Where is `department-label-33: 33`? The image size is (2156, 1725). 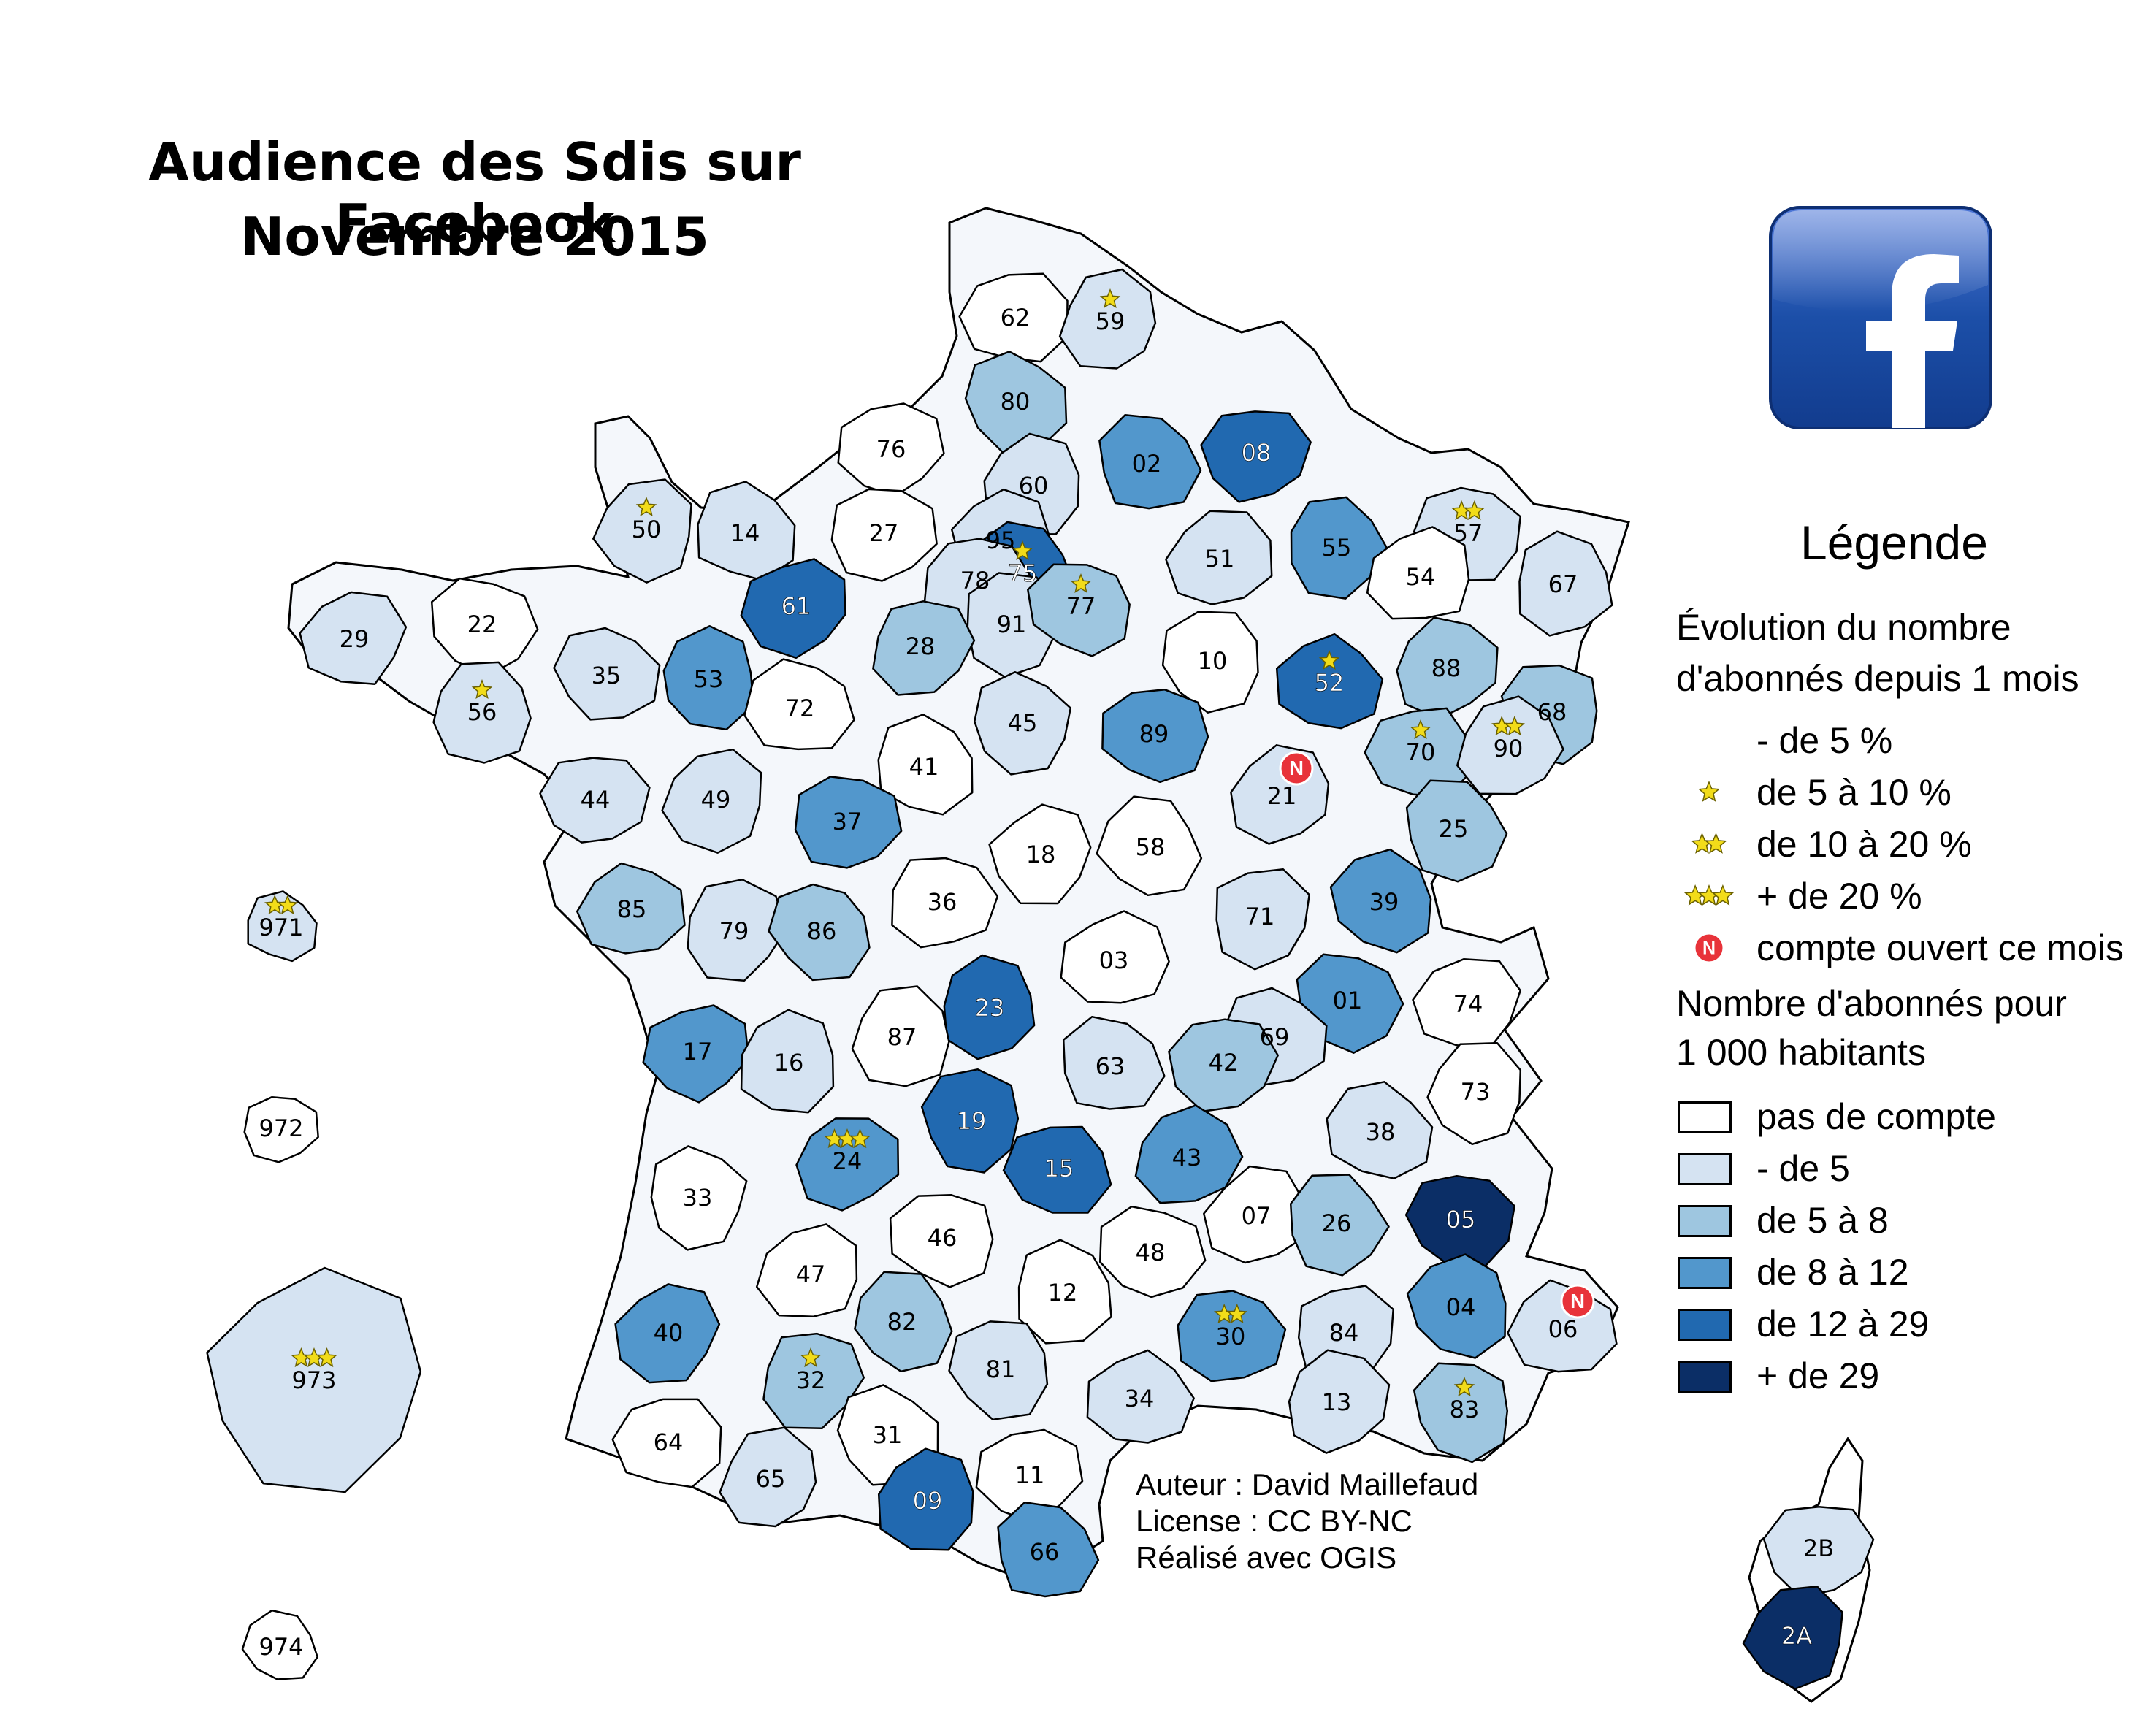 department-label-33: 33 is located at coordinates (698, 1198).